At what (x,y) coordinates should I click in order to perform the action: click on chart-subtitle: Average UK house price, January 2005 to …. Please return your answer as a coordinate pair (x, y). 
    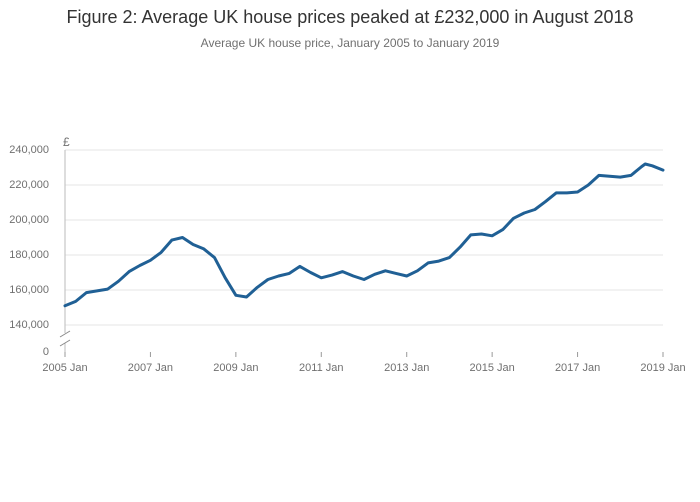
    Looking at the image, I should click on (350, 43).